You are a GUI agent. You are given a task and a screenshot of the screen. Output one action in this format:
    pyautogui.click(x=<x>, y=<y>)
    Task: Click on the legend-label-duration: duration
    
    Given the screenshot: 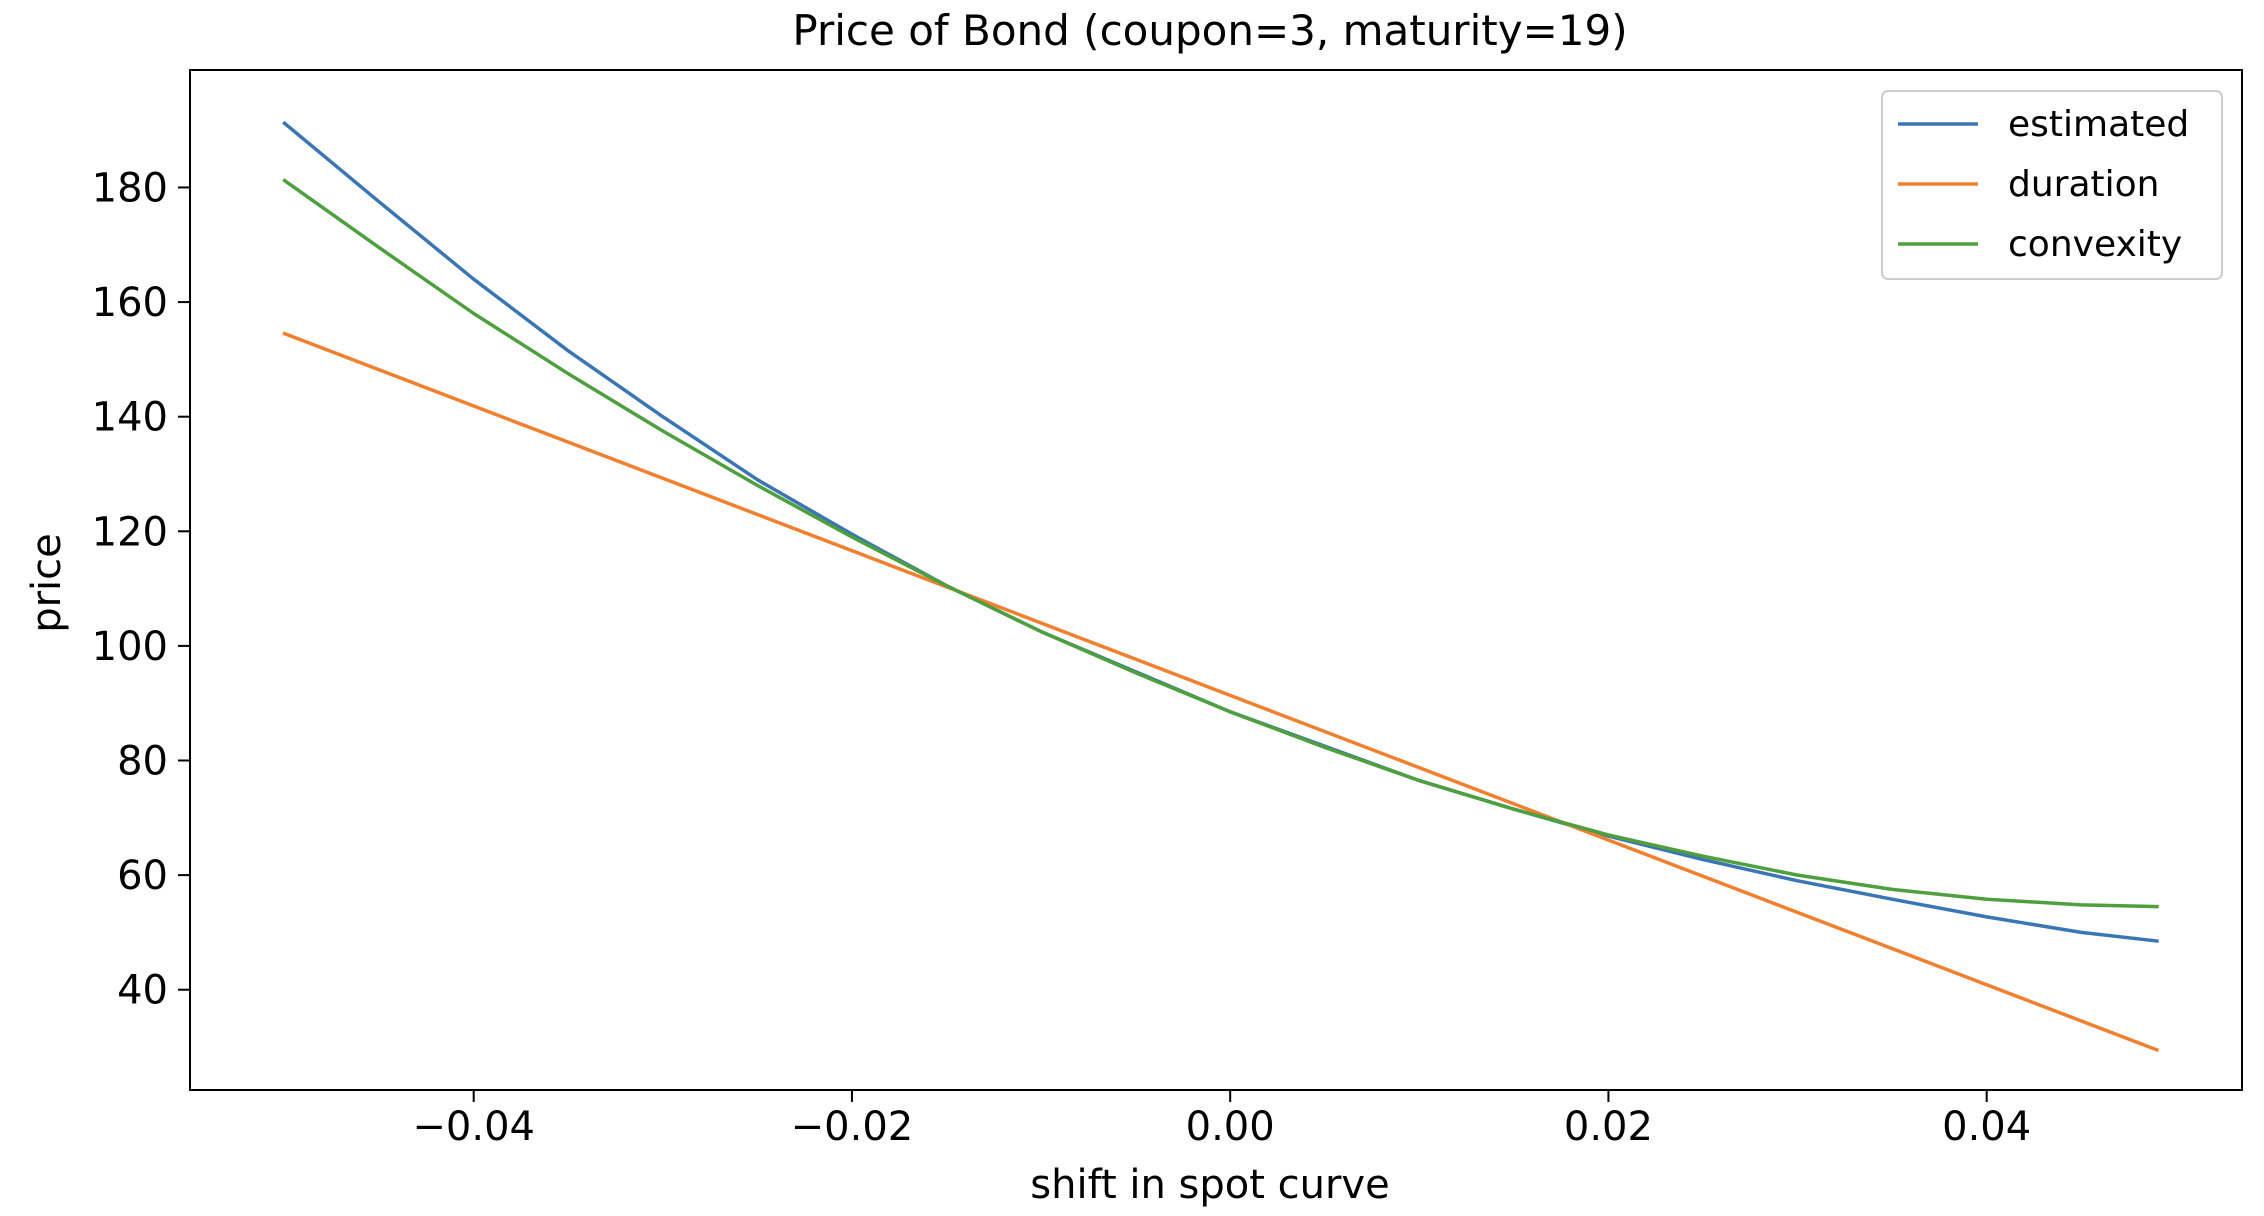 What is the action you would take?
    pyautogui.click(x=2084, y=184)
    